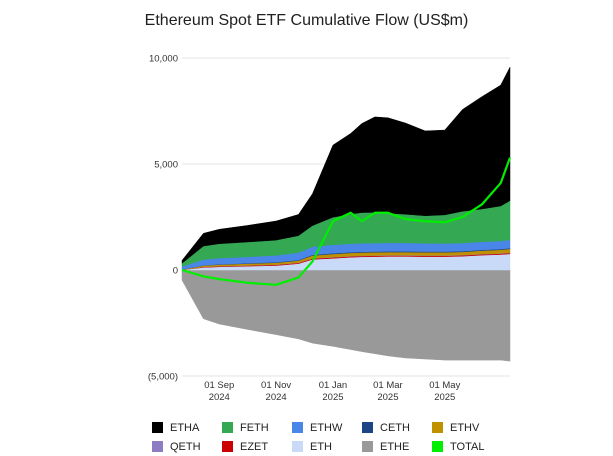  I want to click on x-tick-label: 01 Jan, so click(333, 385).